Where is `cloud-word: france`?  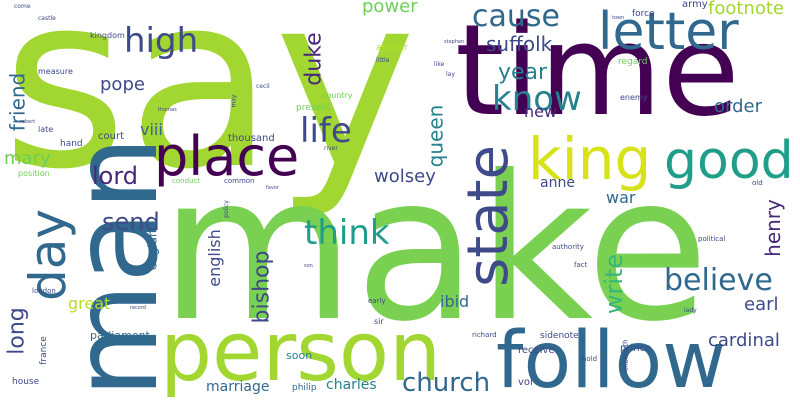 cloud-word: france is located at coordinates (43, 350).